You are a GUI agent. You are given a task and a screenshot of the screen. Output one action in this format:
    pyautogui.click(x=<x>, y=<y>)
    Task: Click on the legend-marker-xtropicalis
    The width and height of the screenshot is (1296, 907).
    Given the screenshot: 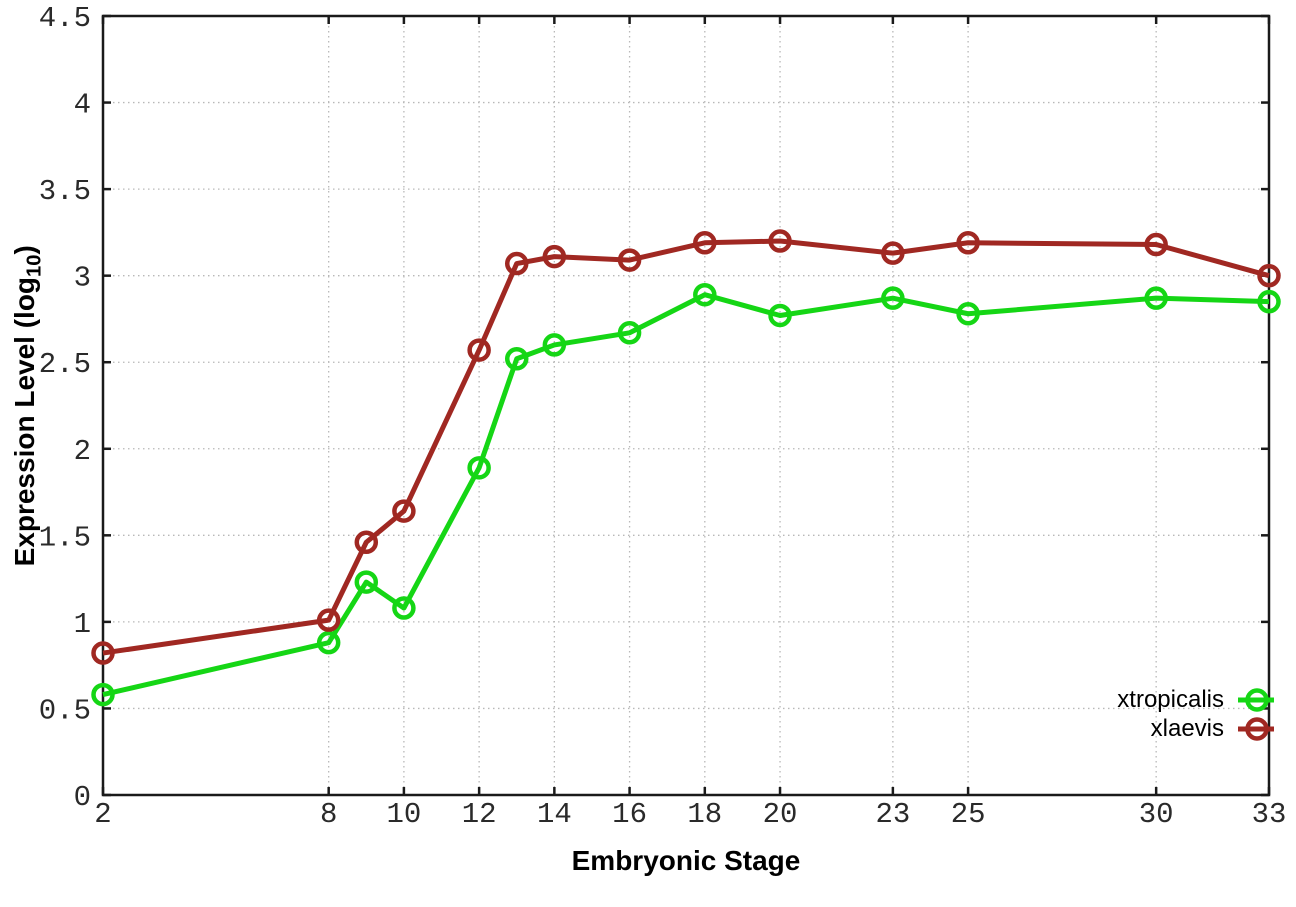 What is the action you would take?
    pyautogui.click(x=1256, y=700)
    